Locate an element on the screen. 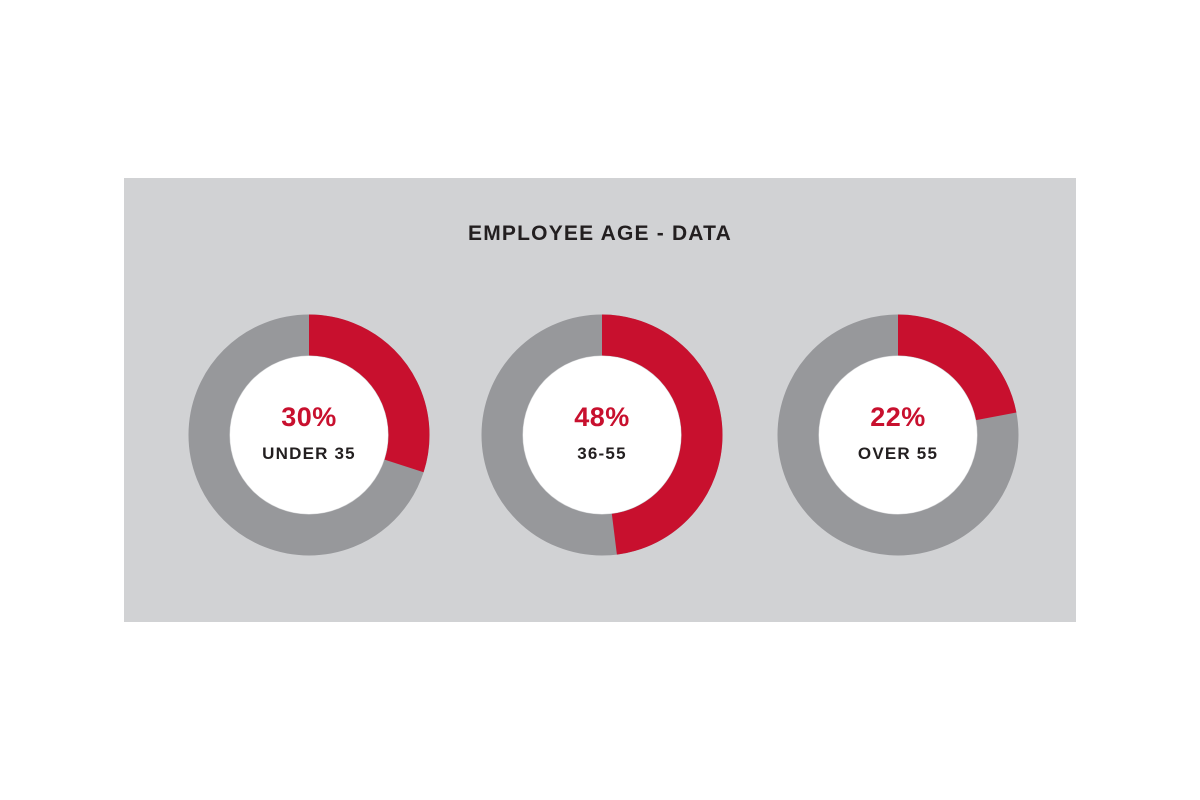  chart-title: EMPLOYEE AGE - DATA is located at coordinates (600, 233).